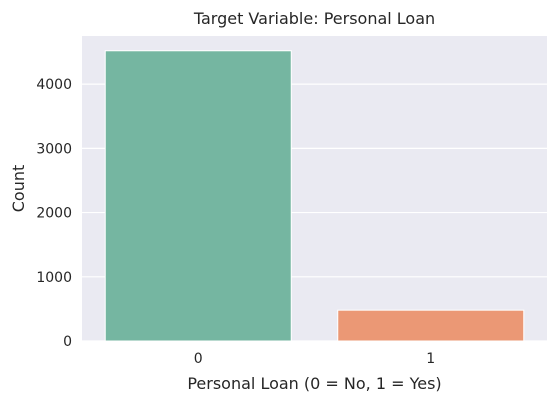 The image size is (559, 402). Describe the element at coordinates (430, 359) in the screenshot. I see `x-tick-label: 1` at that location.